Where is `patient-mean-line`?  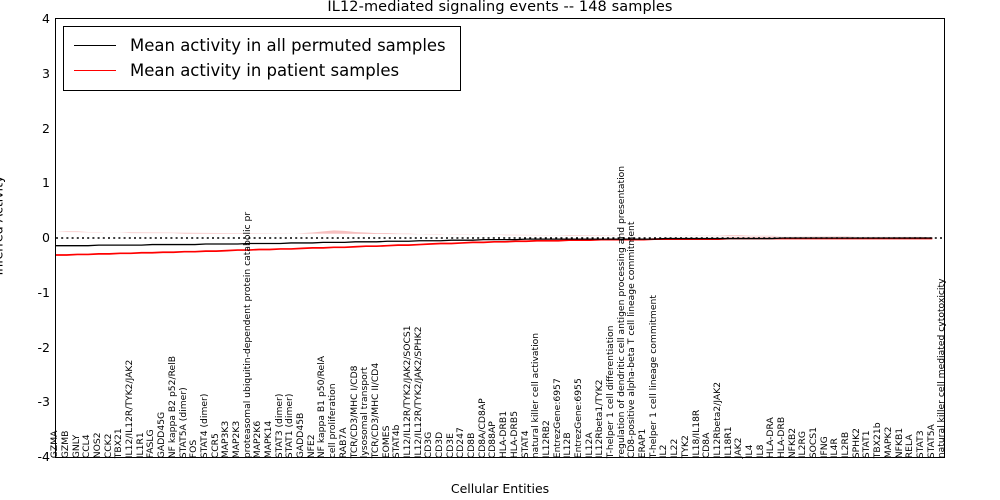 patient-mean-line is located at coordinates (494, 246).